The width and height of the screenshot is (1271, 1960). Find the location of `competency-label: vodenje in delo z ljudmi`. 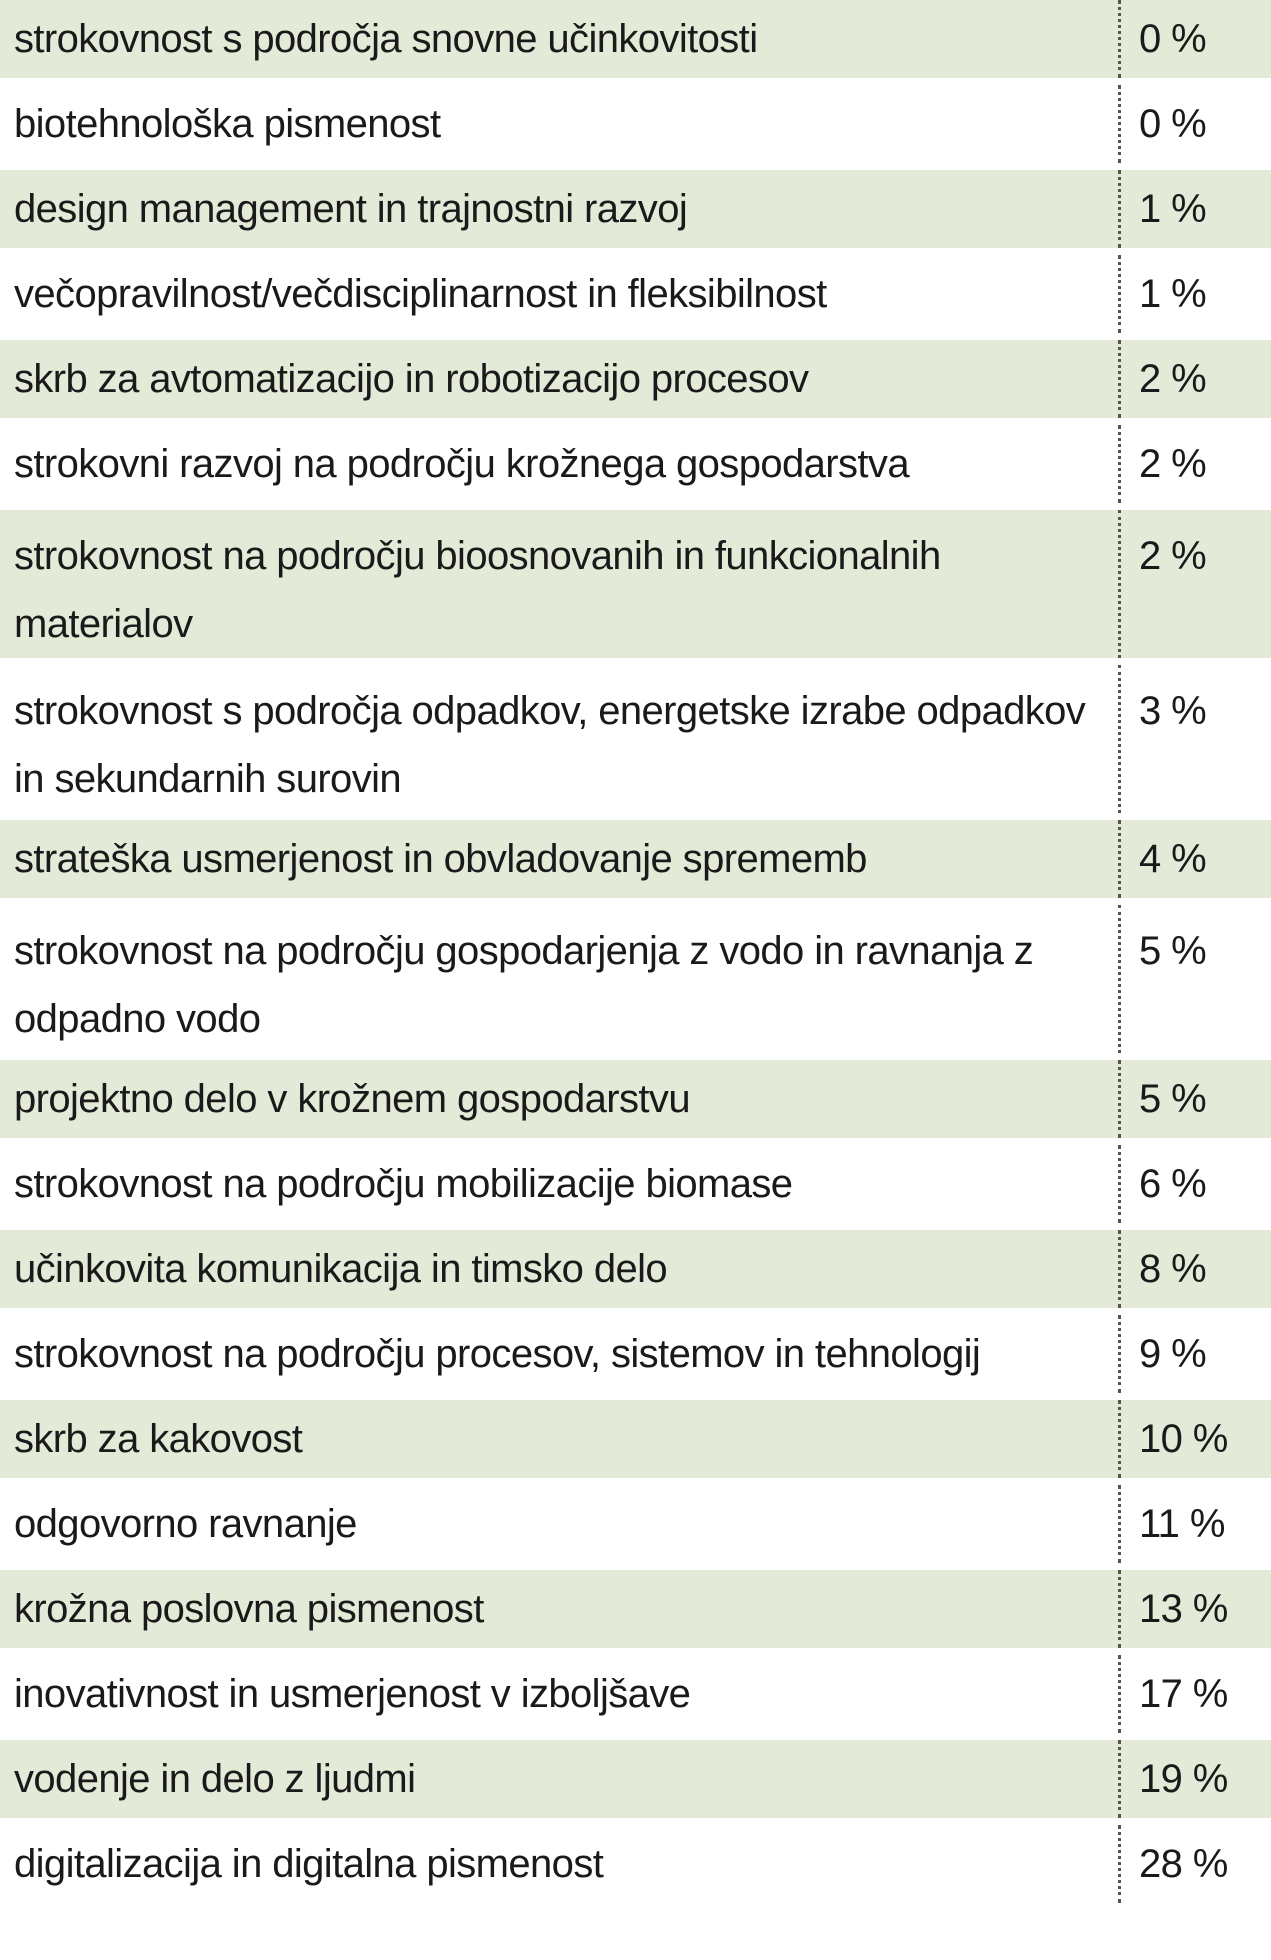

competency-label: vodenje in delo z ljudmi is located at coordinates (560, 1779).